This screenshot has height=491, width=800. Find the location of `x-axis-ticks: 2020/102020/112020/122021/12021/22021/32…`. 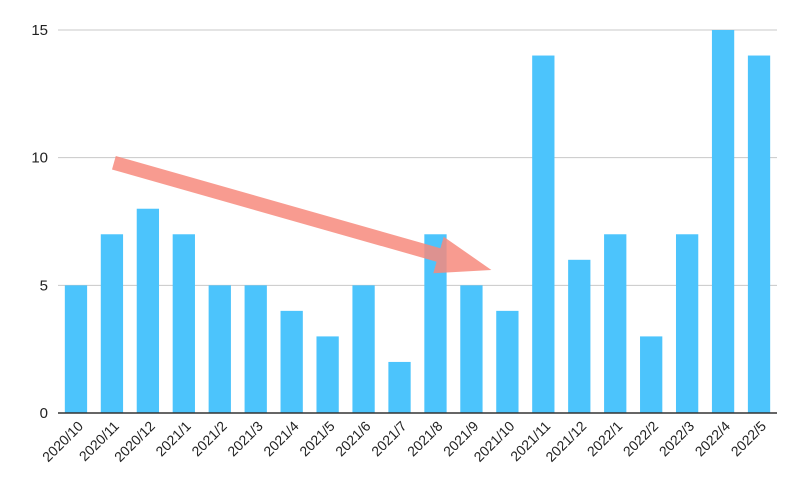

x-axis-ticks: 2020/102020/112020/122021/12021/22021/32… is located at coordinates (404, 441).